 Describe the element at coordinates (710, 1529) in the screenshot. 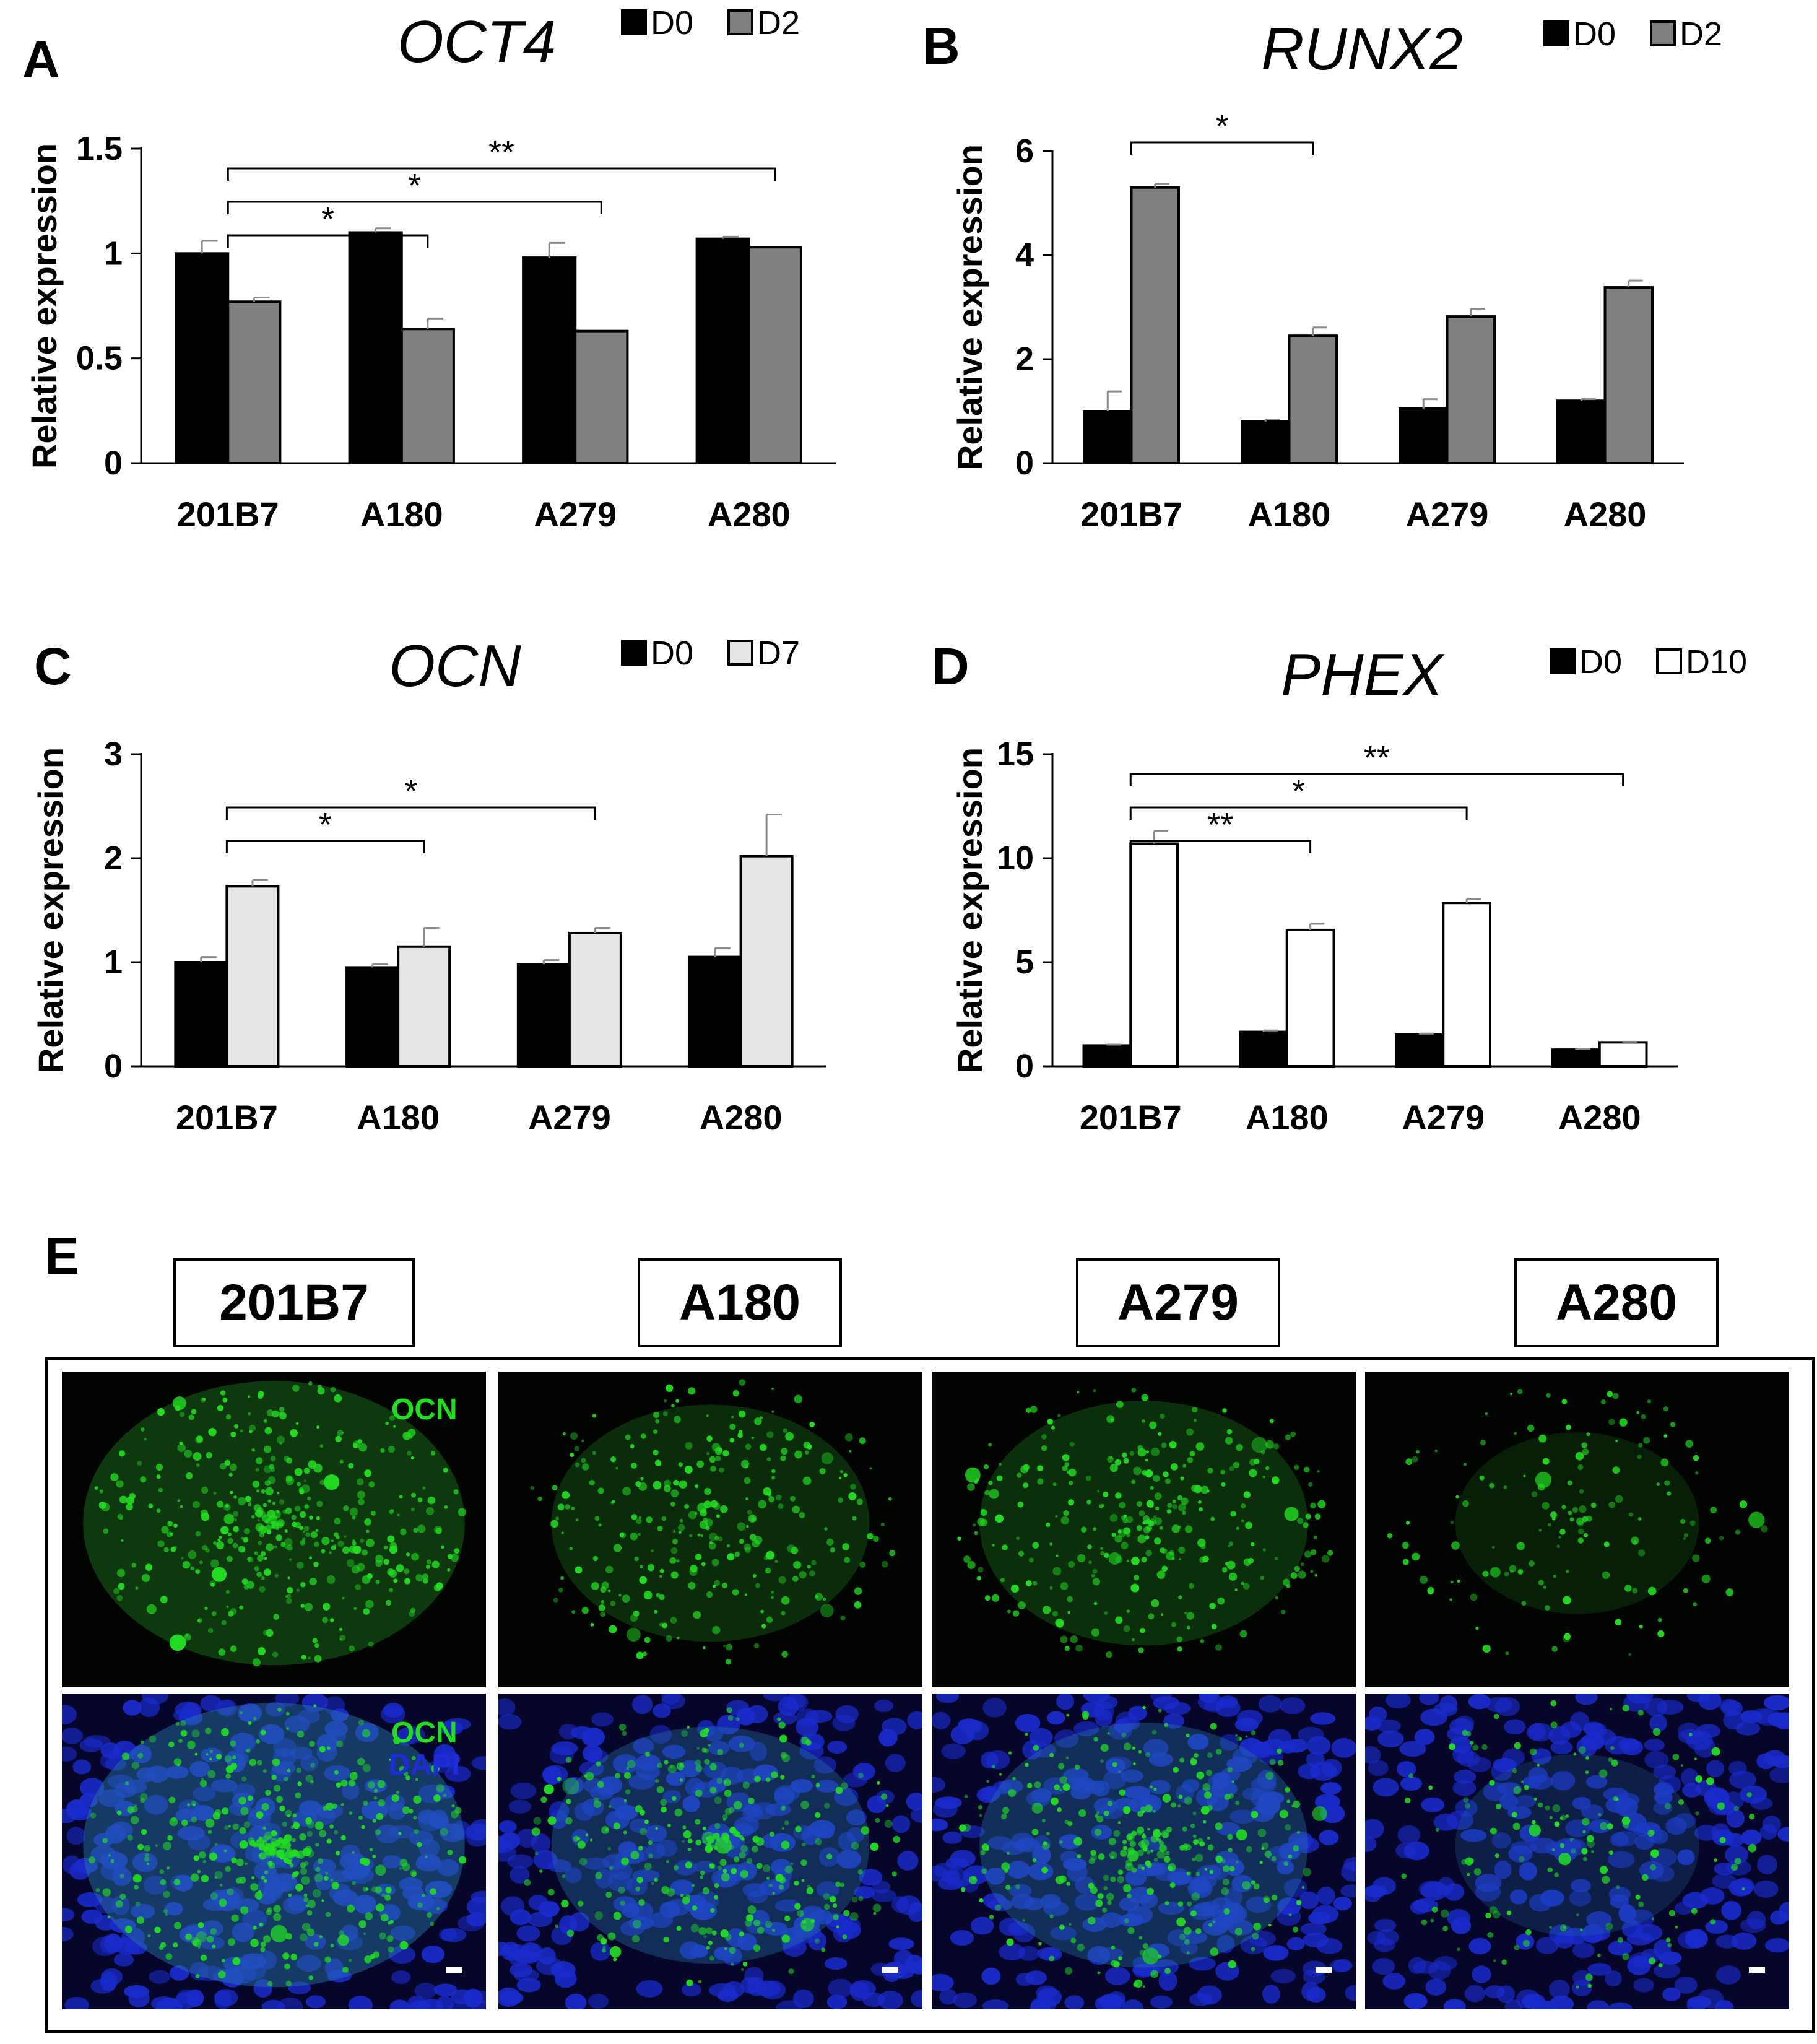

I see `ocn-micrograph-a180` at that location.